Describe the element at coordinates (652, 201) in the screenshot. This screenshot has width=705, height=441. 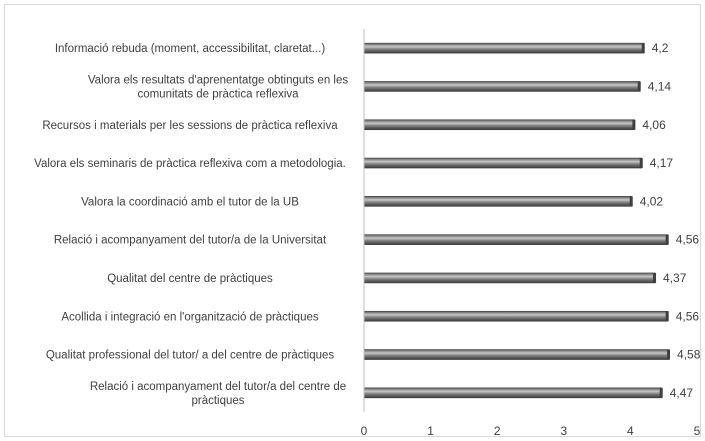
I see `value-label-5: 4,02` at that location.